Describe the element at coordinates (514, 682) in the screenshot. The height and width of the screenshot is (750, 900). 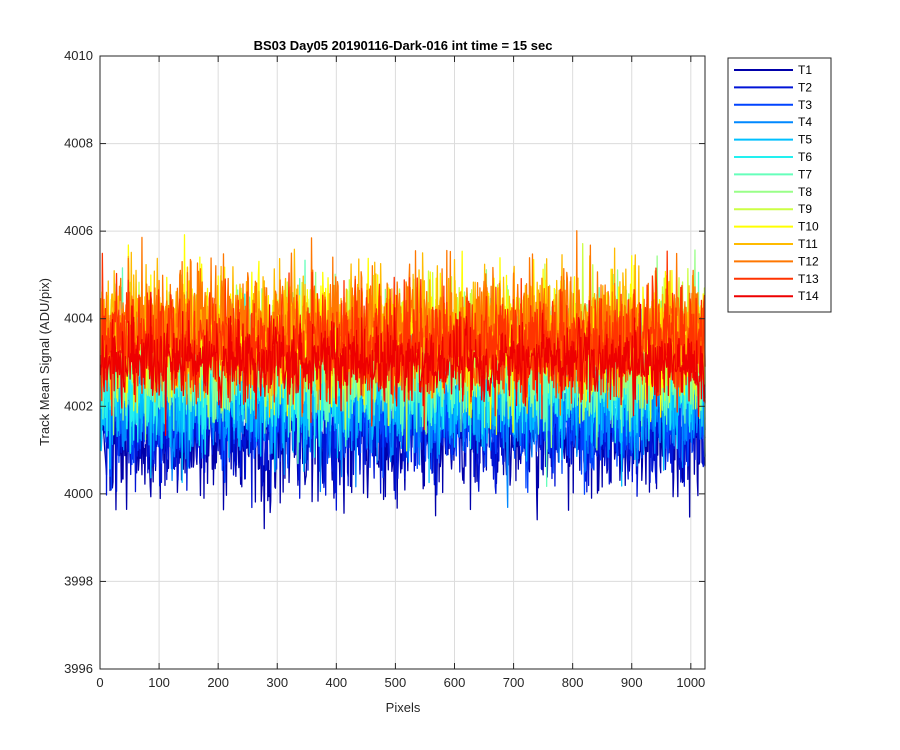
I see `x-tick-label: 700` at that location.